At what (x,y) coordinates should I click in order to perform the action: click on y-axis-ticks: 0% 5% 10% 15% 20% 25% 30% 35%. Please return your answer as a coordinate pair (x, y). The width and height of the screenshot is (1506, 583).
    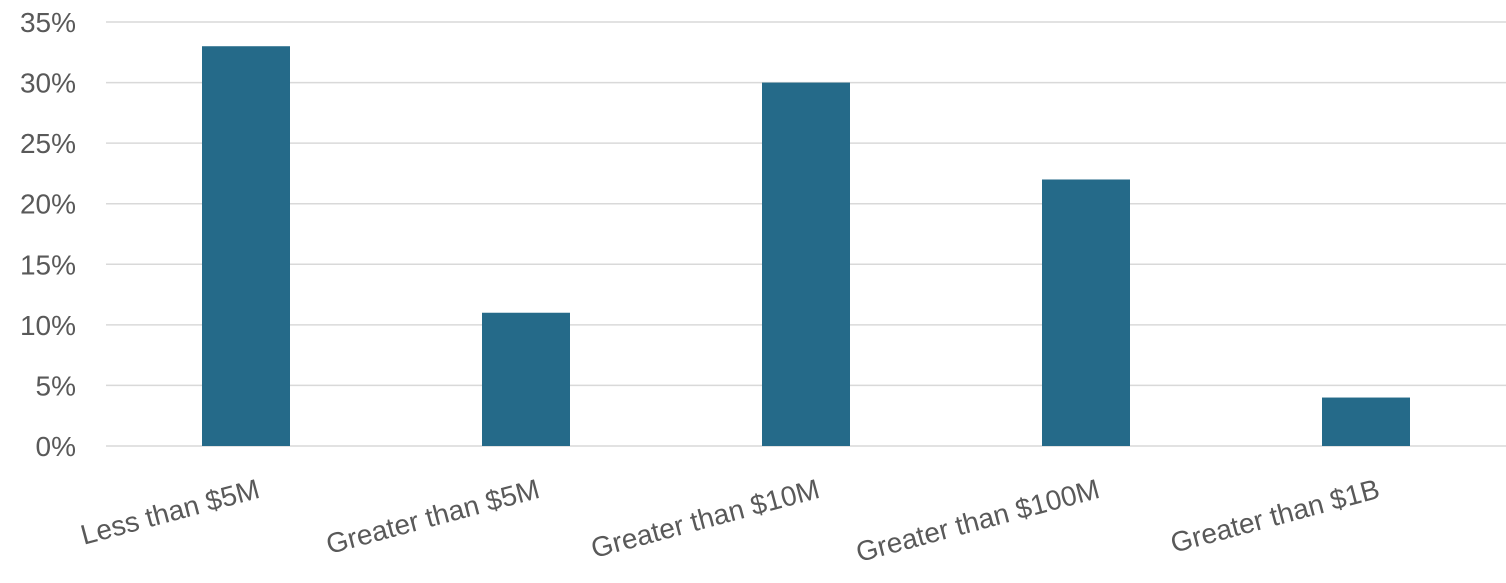
    Looking at the image, I should click on (48, 234).